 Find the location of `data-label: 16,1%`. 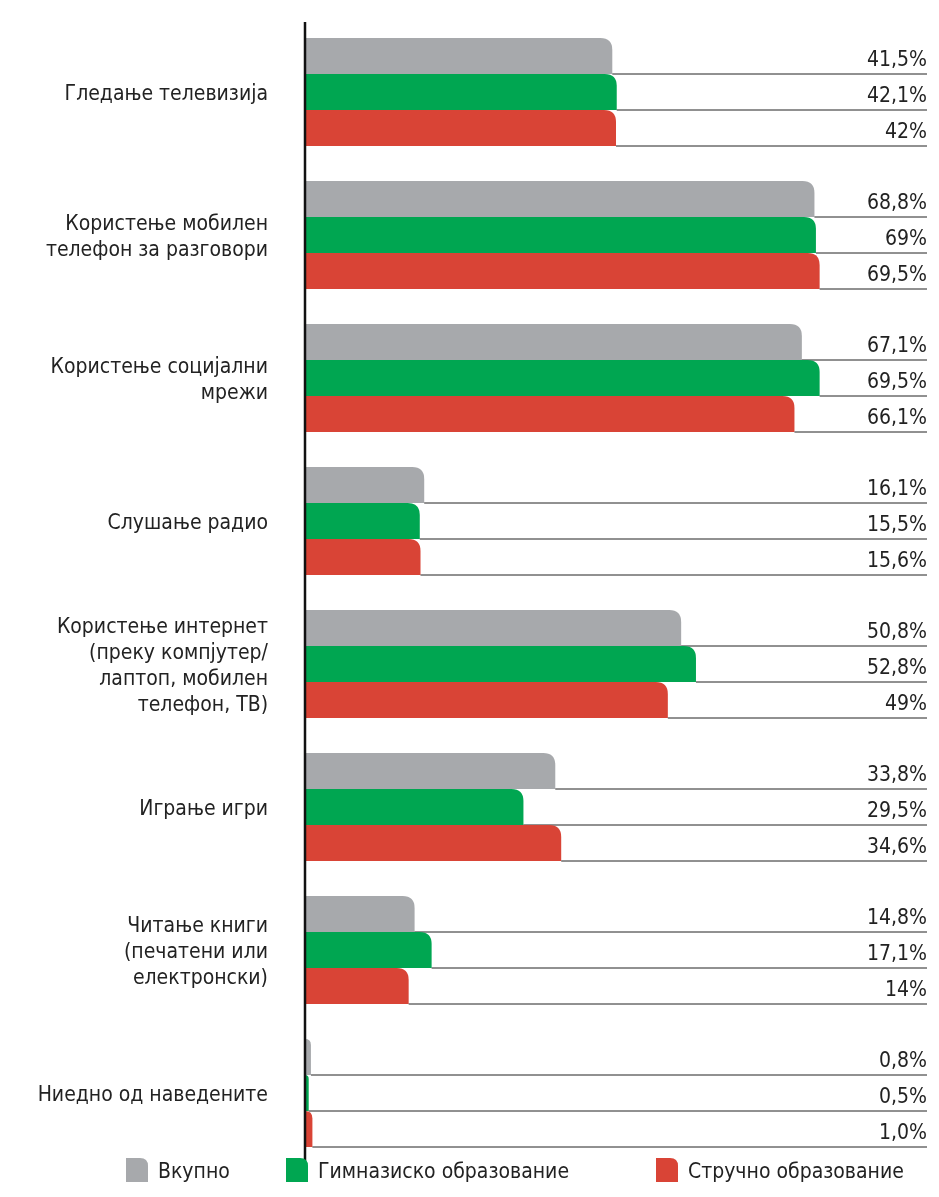

data-label: 16,1% is located at coordinates (896, 488).